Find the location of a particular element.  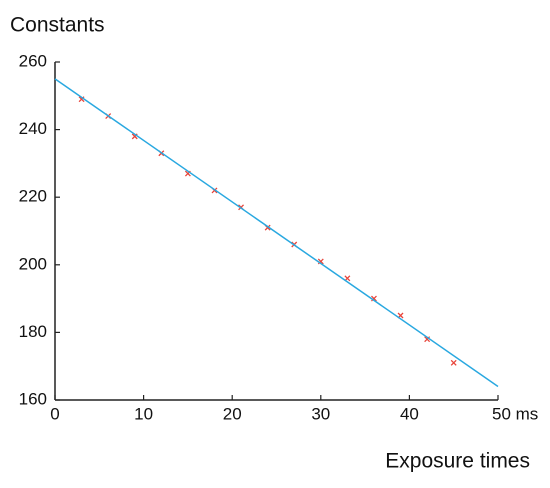

x-tick-label: 0 is located at coordinates (54, 413).